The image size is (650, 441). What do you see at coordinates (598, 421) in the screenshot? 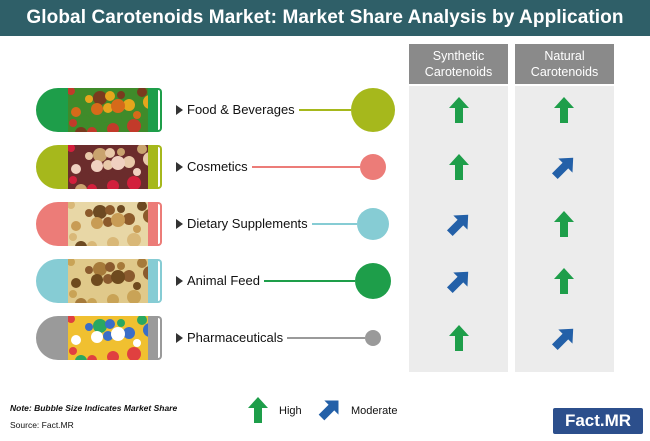
I see `fact-mr-logo: Fact.MR` at bounding box center [598, 421].